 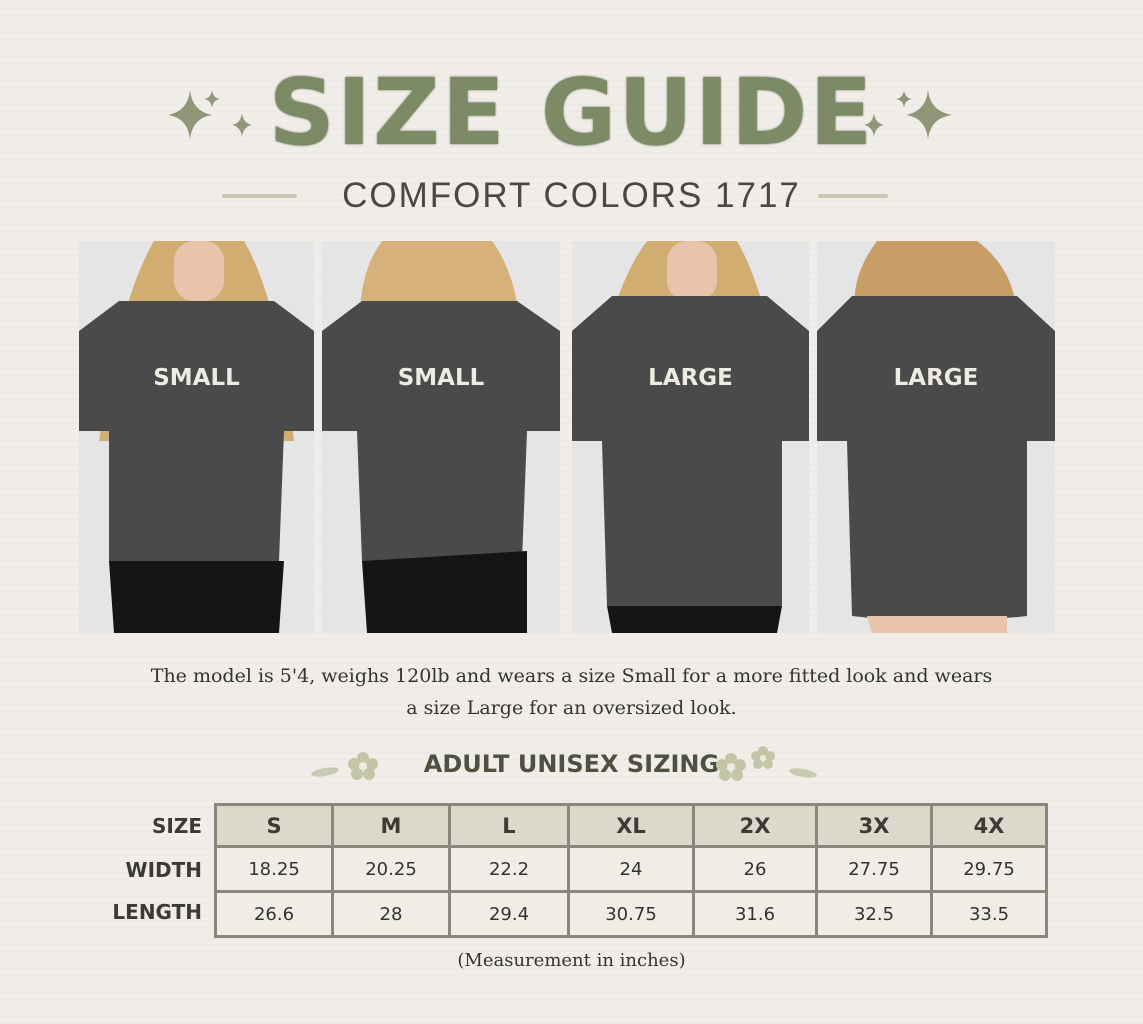 What do you see at coordinates (989, 825) in the screenshot?
I see `size-cell: 4X` at bounding box center [989, 825].